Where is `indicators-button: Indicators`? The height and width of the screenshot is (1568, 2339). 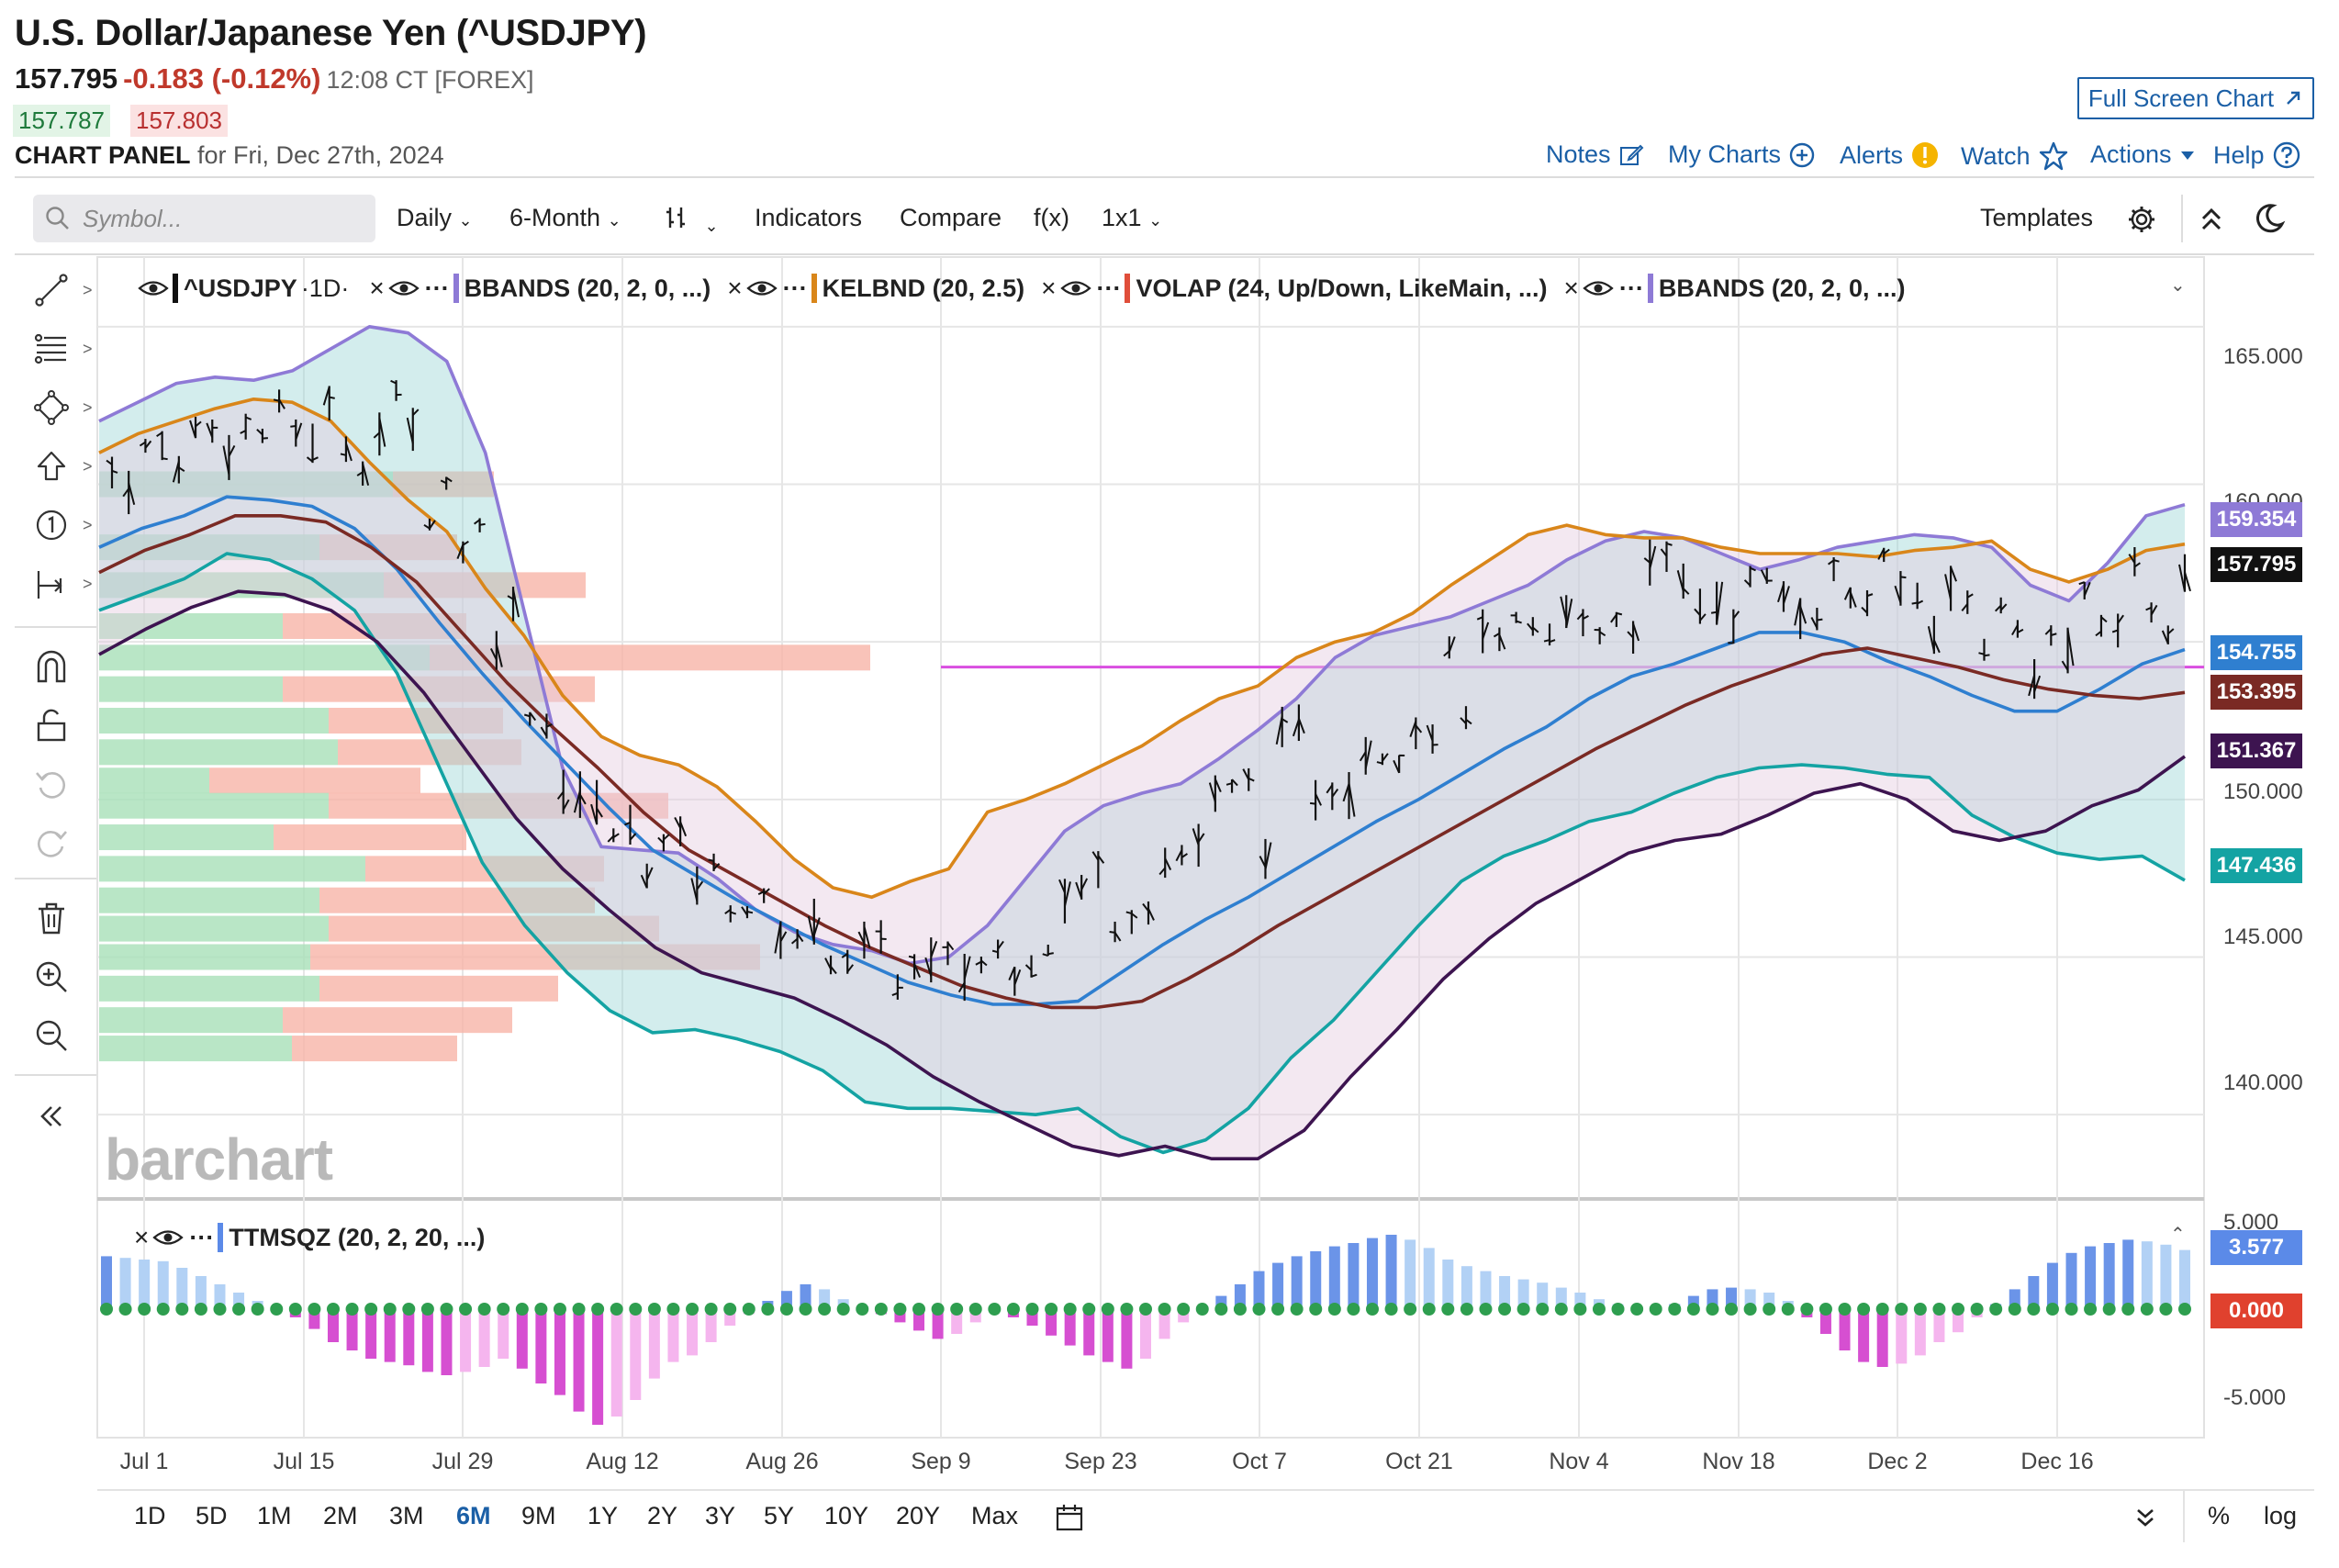
indicators-button: Indicators is located at coordinates (809, 217).